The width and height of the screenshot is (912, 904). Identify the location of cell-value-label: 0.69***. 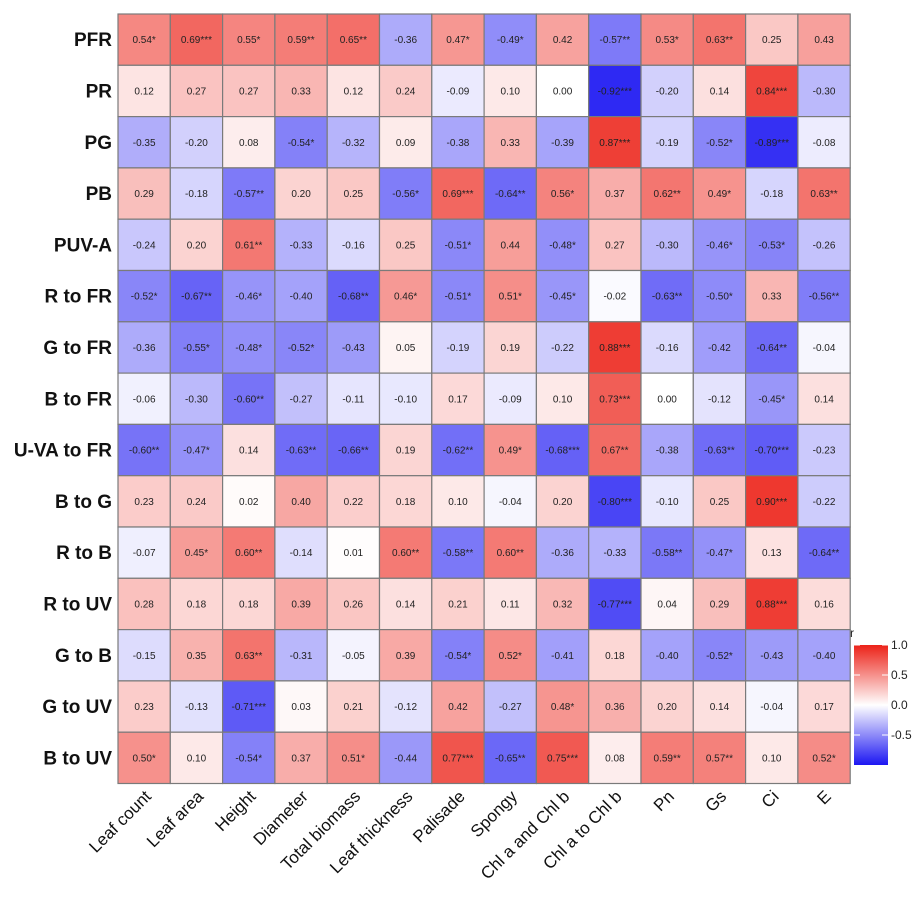
(457, 194).